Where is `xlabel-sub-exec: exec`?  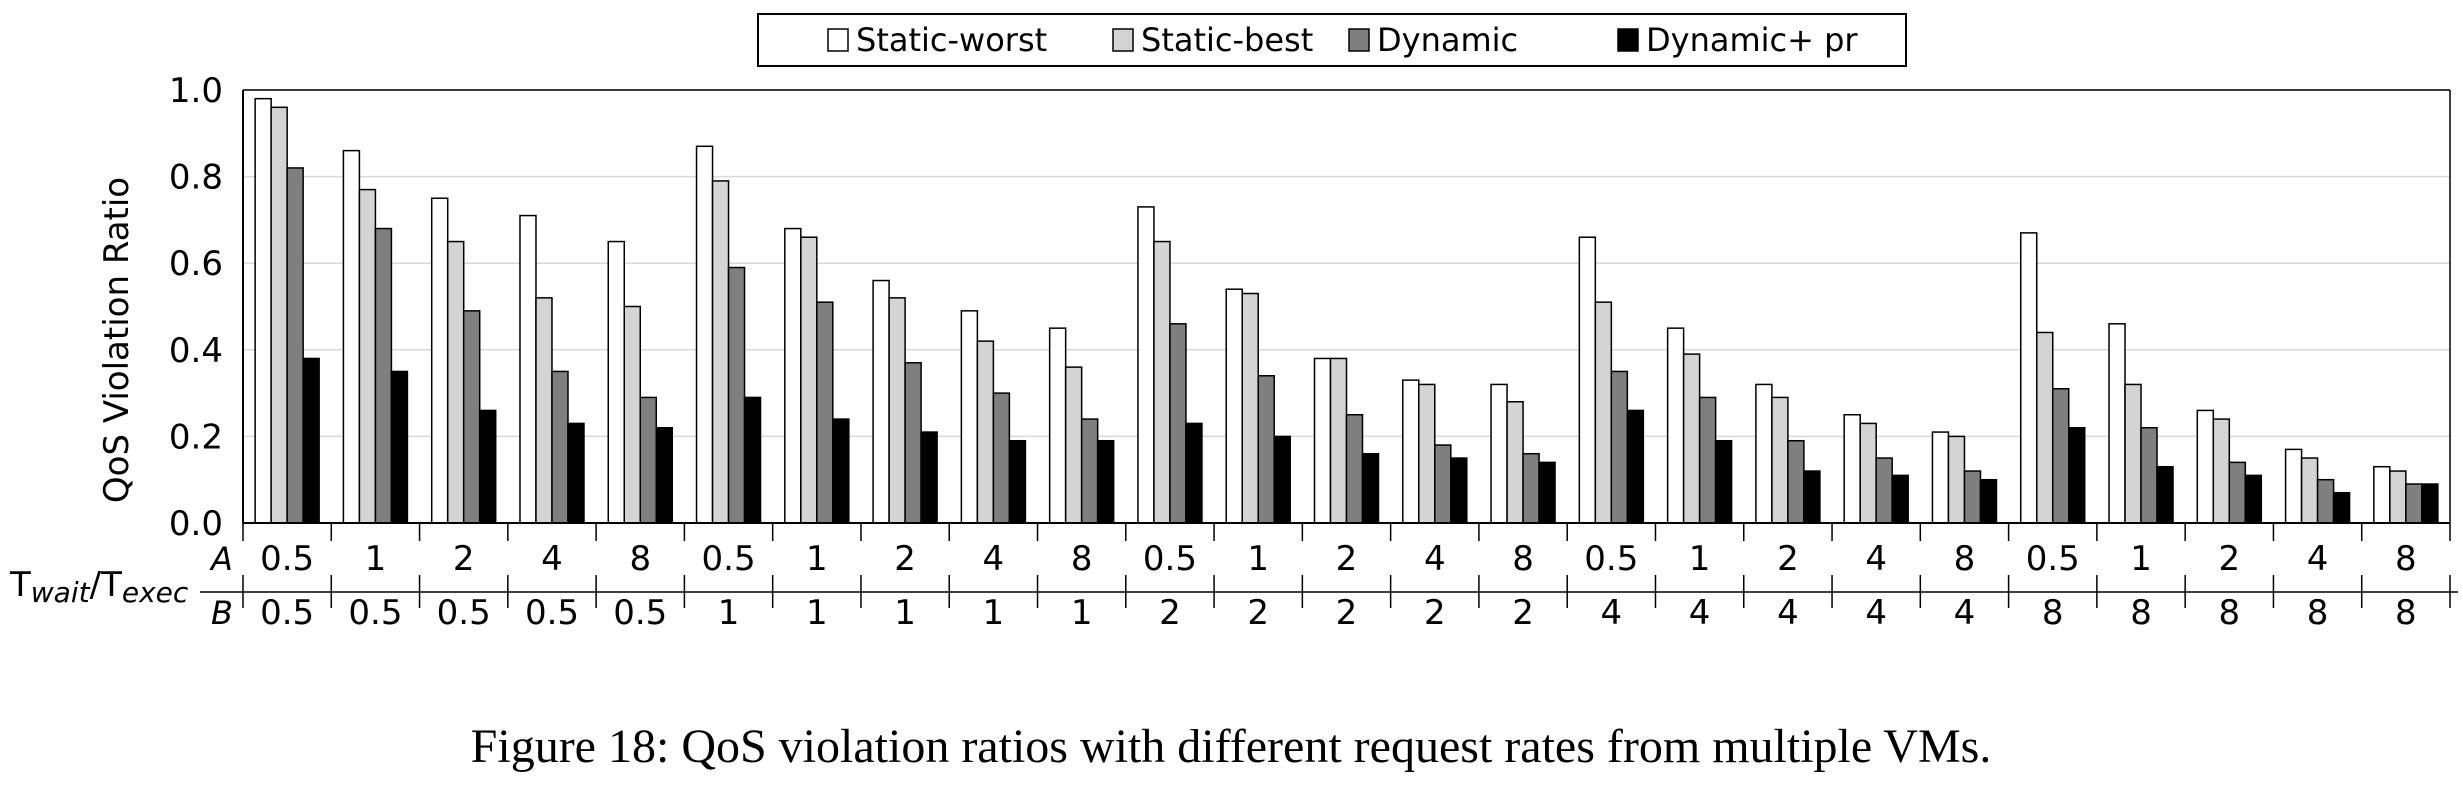
xlabel-sub-exec: exec is located at coordinates (155, 592).